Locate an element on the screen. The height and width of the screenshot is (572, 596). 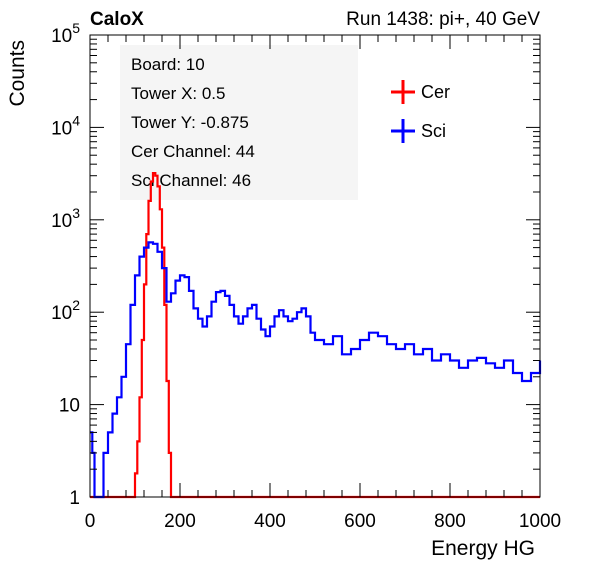
header-right-label: Run 1438: pi+, 40 GeV is located at coordinates (443, 19).